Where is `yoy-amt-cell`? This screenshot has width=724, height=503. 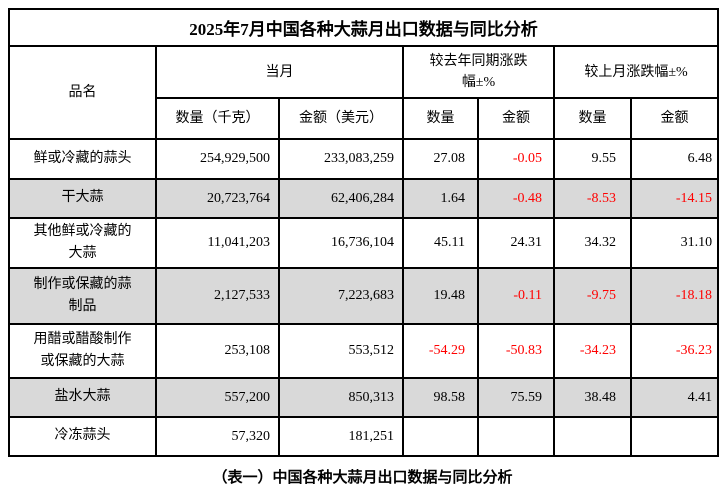
yoy-amt-cell is located at coordinates (516, 436).